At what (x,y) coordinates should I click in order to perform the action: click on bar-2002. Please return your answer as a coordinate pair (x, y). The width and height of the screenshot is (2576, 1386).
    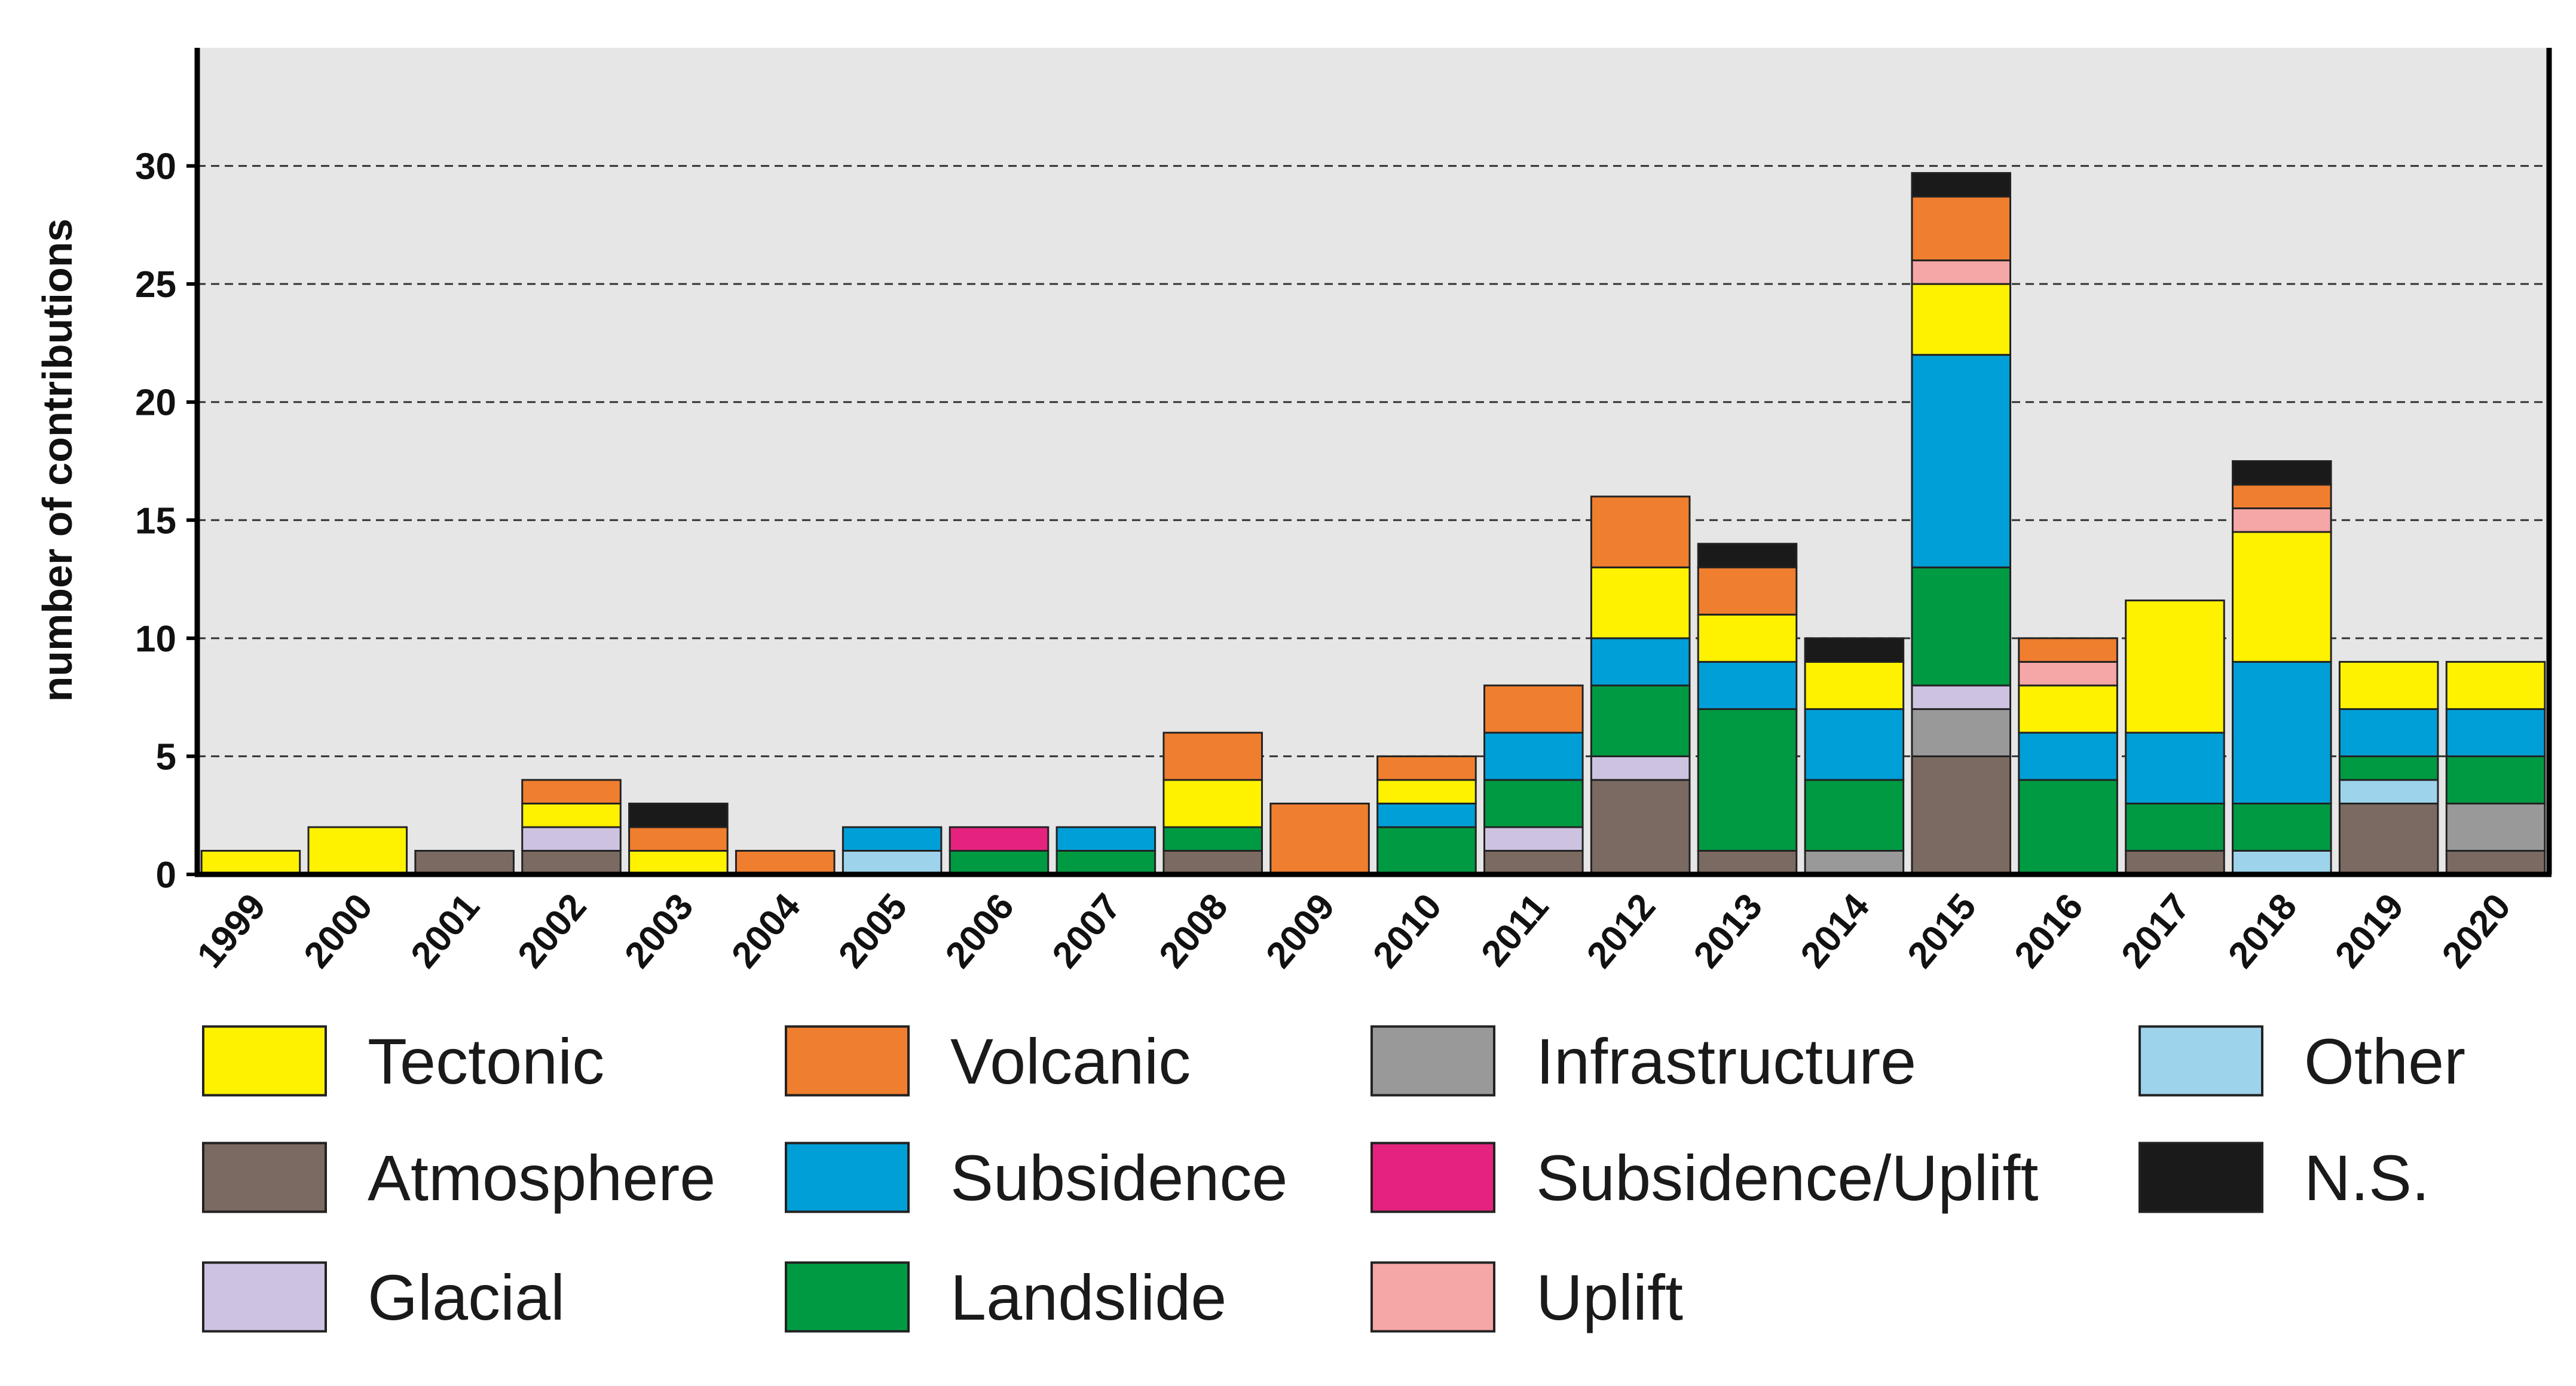
    Looking at the image, I should click on (571, 827).